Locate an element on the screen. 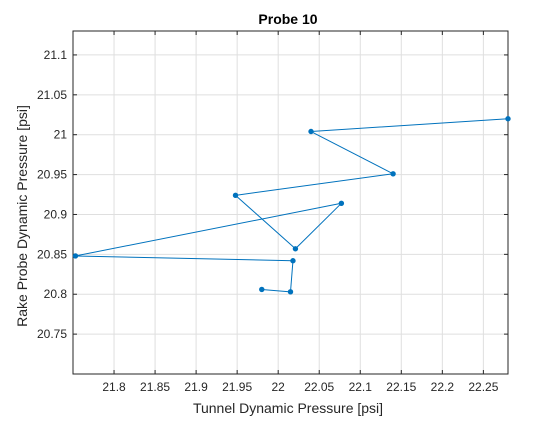 The width and height of the screenshot is (560, 425). x-tick-label: 21.85 is located at coordinates (155, 387).